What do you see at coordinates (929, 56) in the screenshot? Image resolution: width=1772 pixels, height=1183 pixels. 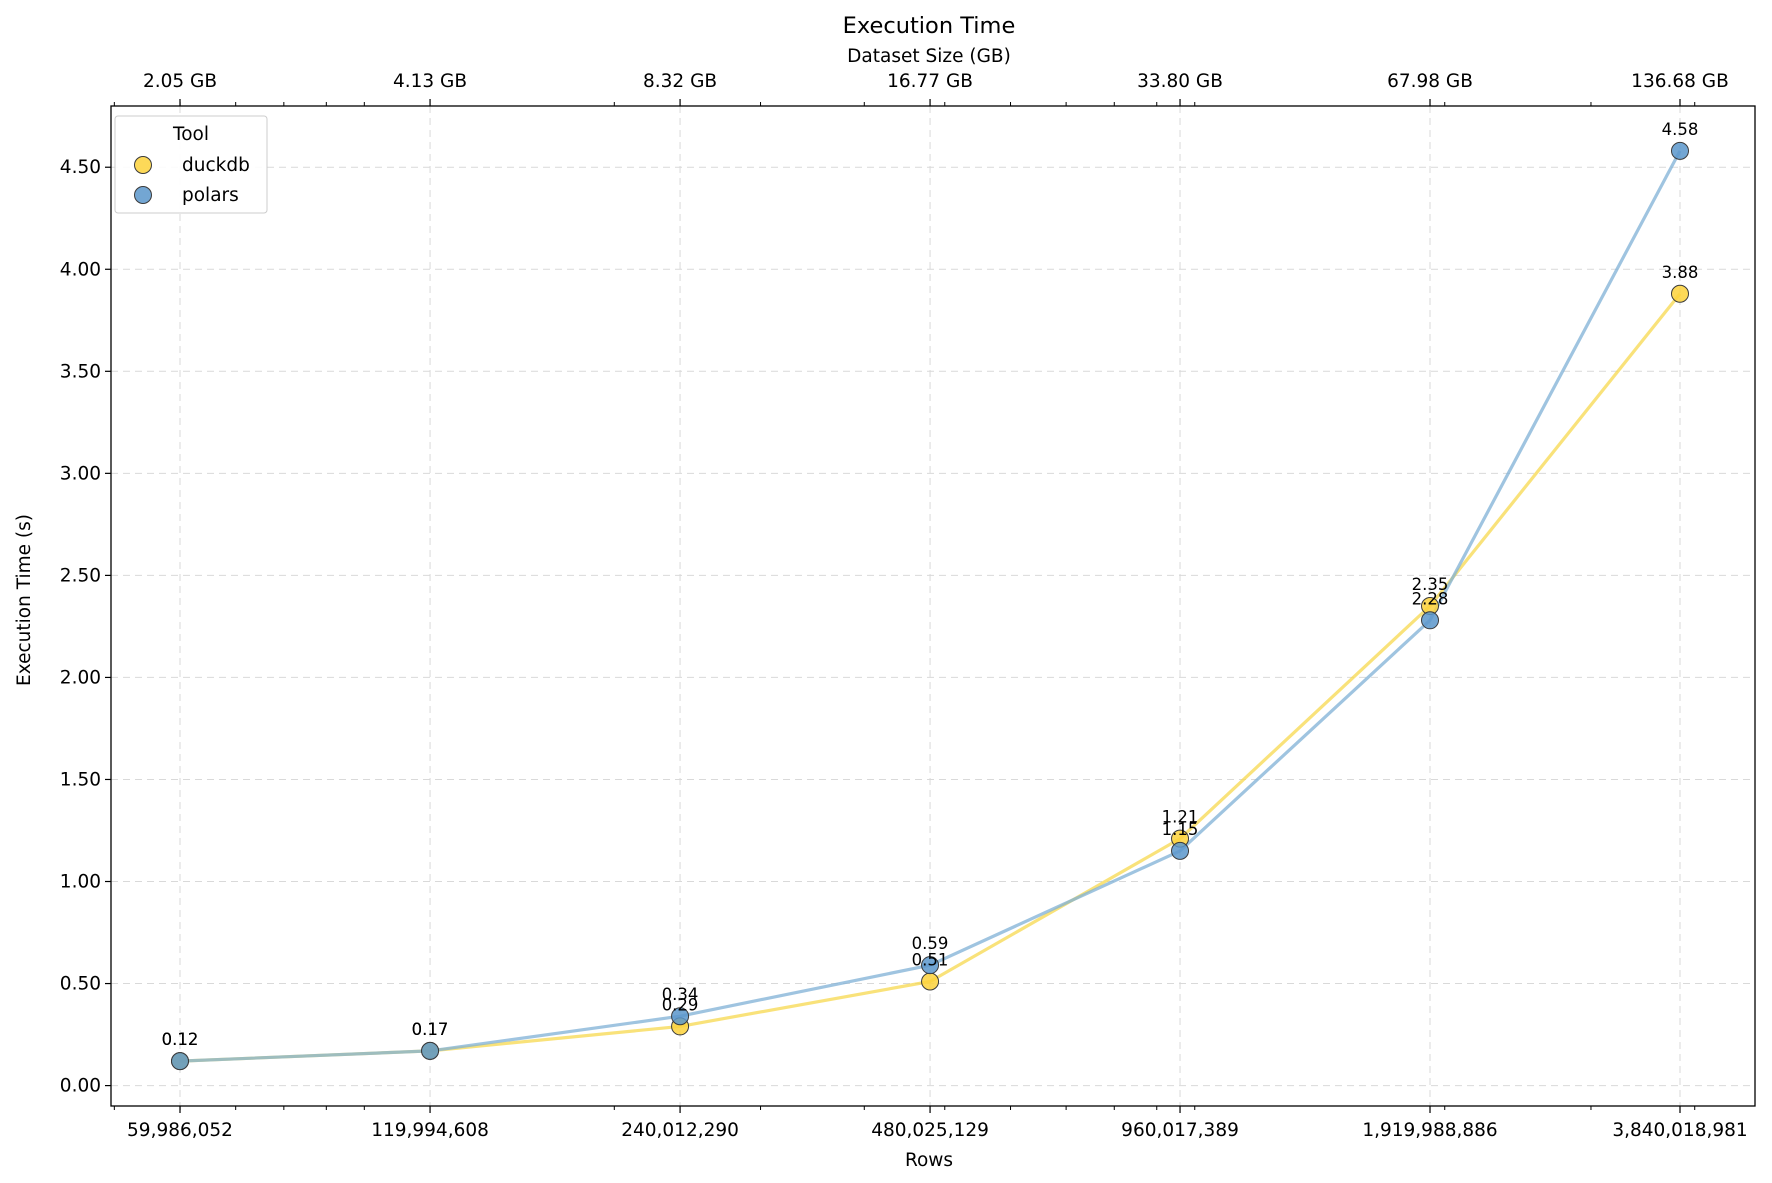 I see `top-x-axis-label: Dataset Size (GB)` at bounding box center [929, 56].